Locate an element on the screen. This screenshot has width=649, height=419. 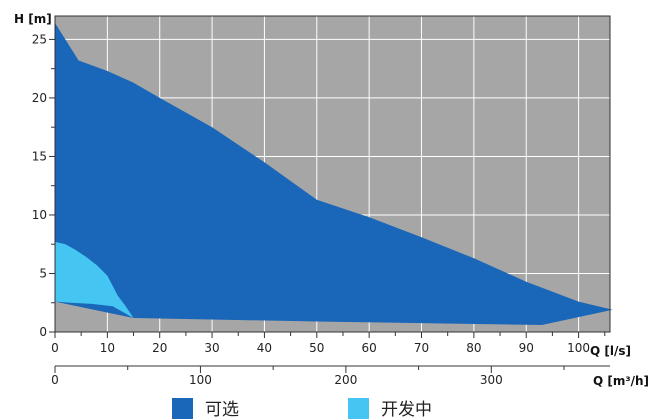
x-tick-label: 90 is located at coordinates (526, 348).